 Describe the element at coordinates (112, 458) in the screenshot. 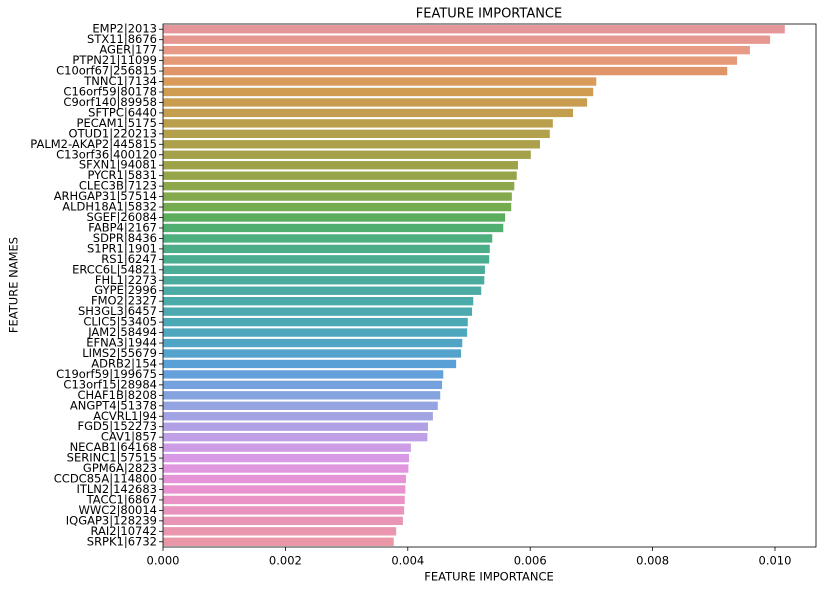

I see `y-tick-label: SERINC1|57515` at that location.